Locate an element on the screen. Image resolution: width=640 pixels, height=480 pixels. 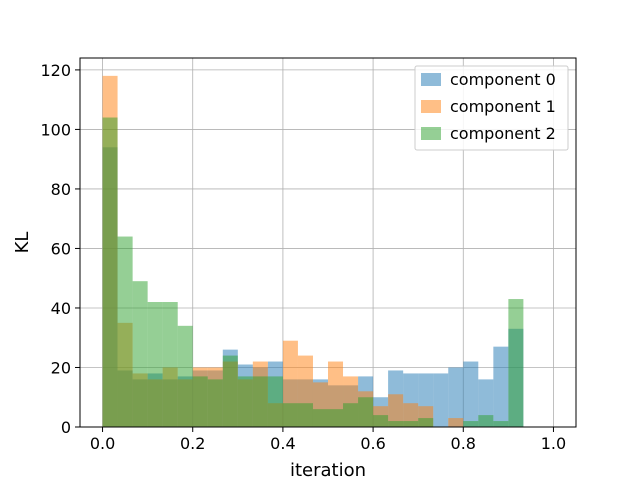
x-tick-label: 1.0 is located at coordinates (553, 443).